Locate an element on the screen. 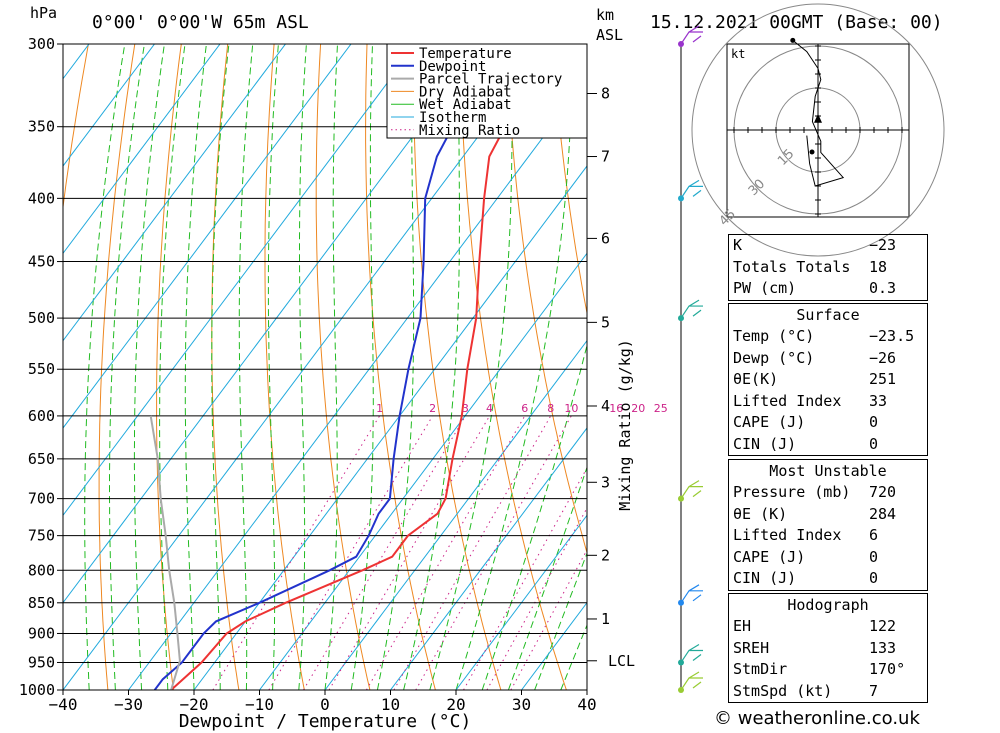  storm-motion-marker is located at coordinates (818, 118).